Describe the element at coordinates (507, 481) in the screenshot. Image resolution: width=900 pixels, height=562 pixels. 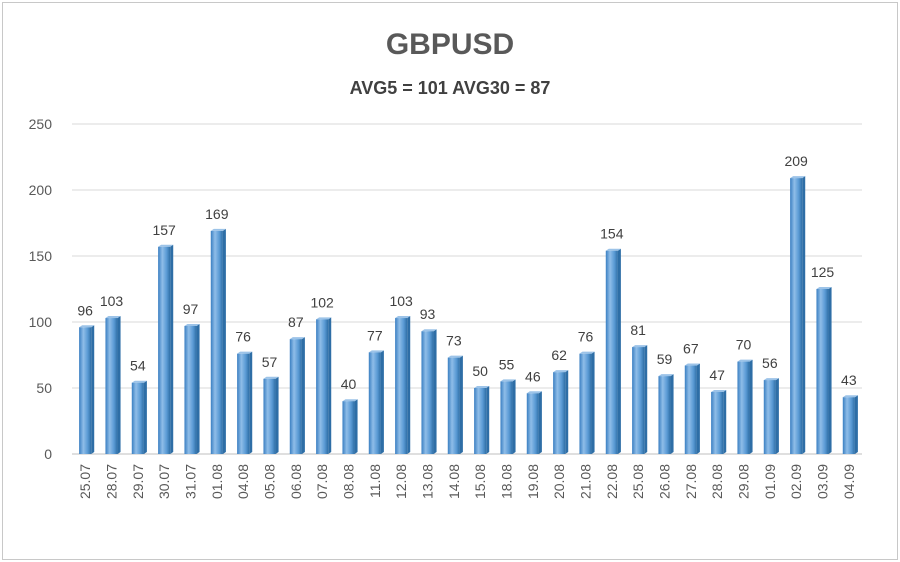
I see `x-tick-label: 18.08` at that location.